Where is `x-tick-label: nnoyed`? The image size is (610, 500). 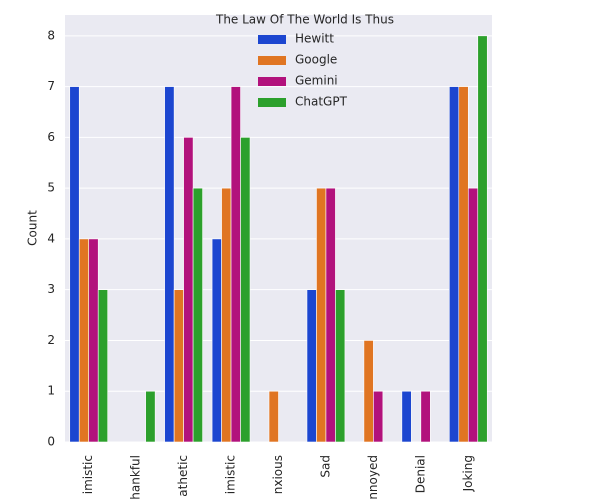
x-tick-label: nnoyed is located at coordinates (373, 477).